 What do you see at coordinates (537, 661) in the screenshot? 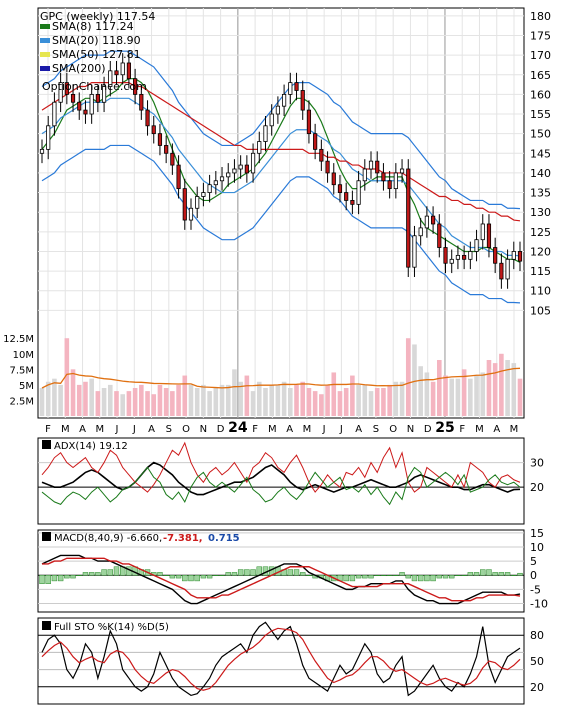
I see `sto-tick-label: 50` at bounding box center [537, 661].